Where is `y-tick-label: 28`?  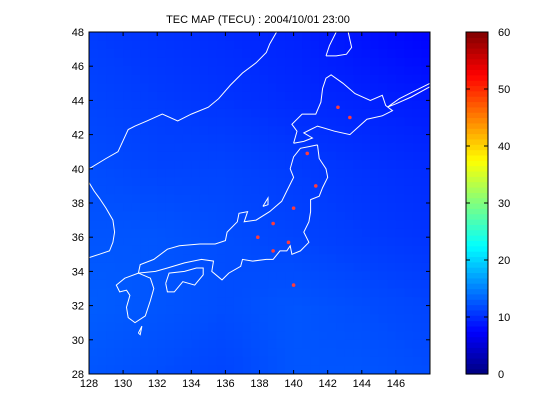 y-tick-label: 28 is located at coordinates (78, 375).